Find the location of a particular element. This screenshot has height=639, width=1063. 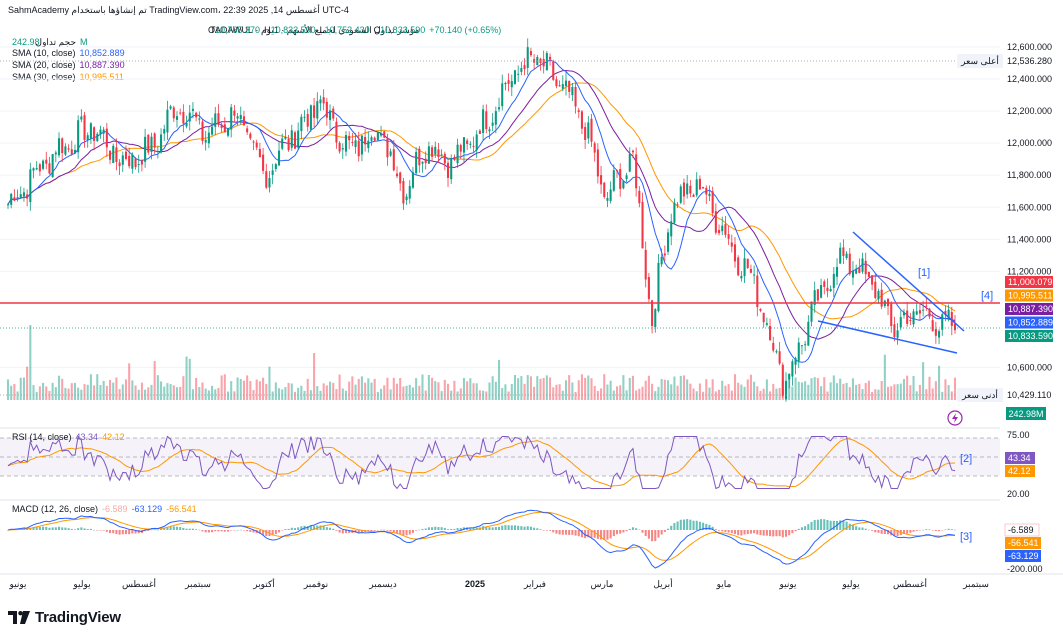

macd-histogram is located at coordinates (481, 530).